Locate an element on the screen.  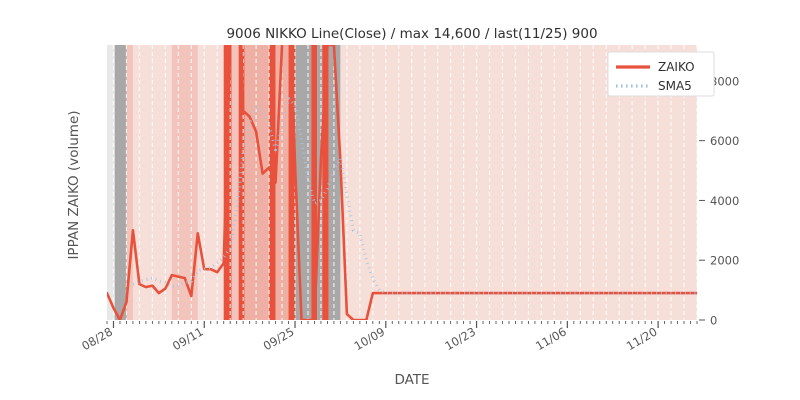
y-tick-label: 4000 is located at coordinates (724, 201).